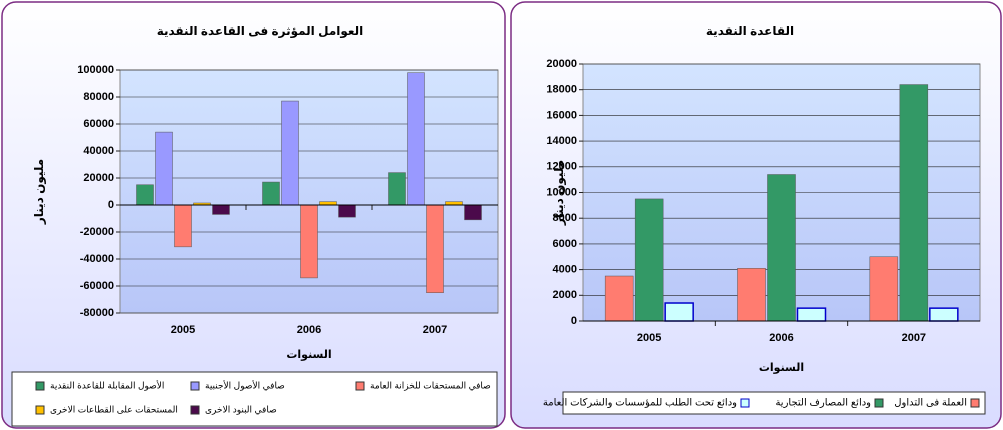 The width and height of the screenshot is (1003, 430). Describe the element at coordinates (245, 384) in the screenshot. I see `legend-label: صافي الأصول الأجنبية` at that location.